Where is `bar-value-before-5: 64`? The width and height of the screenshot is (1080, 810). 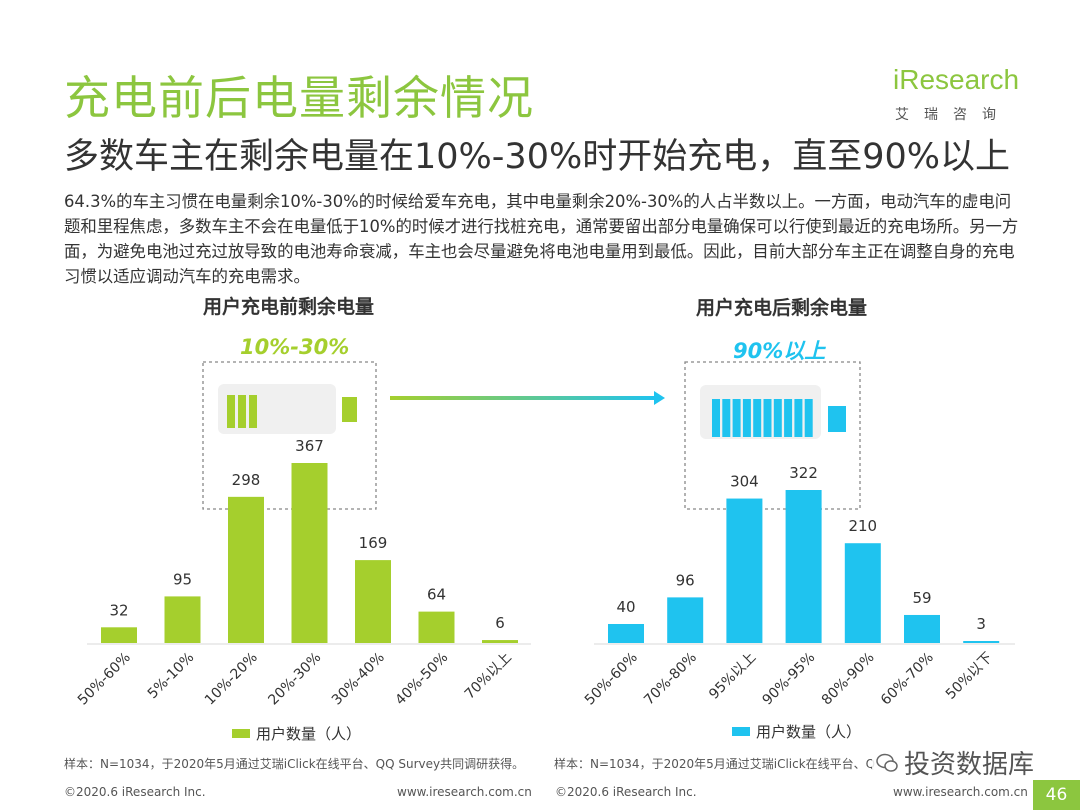
bar-value-before-5: 64 is located at coordinates (436, 595).